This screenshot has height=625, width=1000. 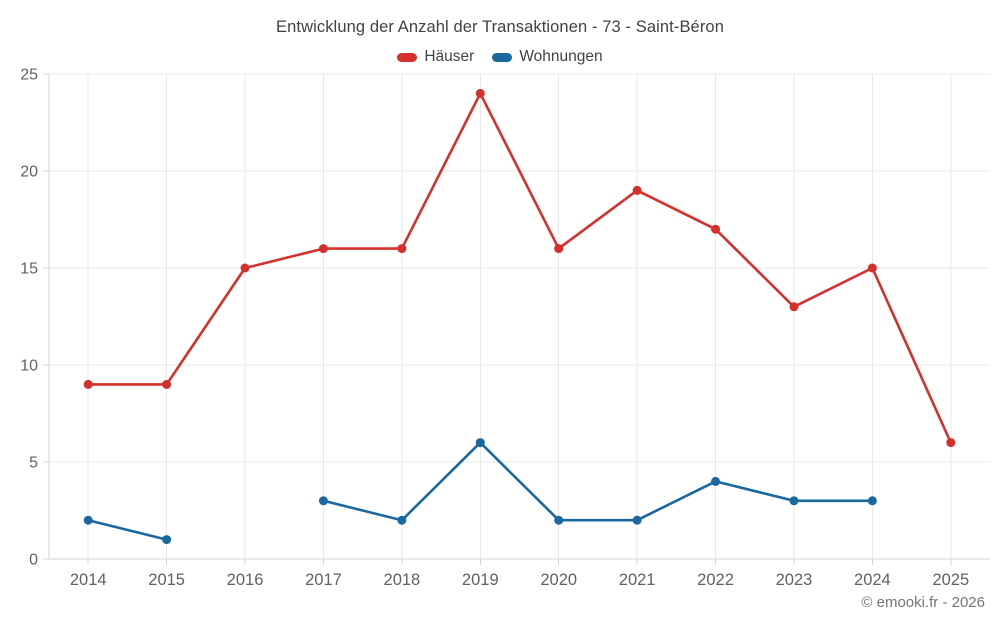 What do you see at coordinates (561, 56) in the screenshot?
I see `wohnungen-legend-label: Wohnungen` at bounding box center [561, 56].